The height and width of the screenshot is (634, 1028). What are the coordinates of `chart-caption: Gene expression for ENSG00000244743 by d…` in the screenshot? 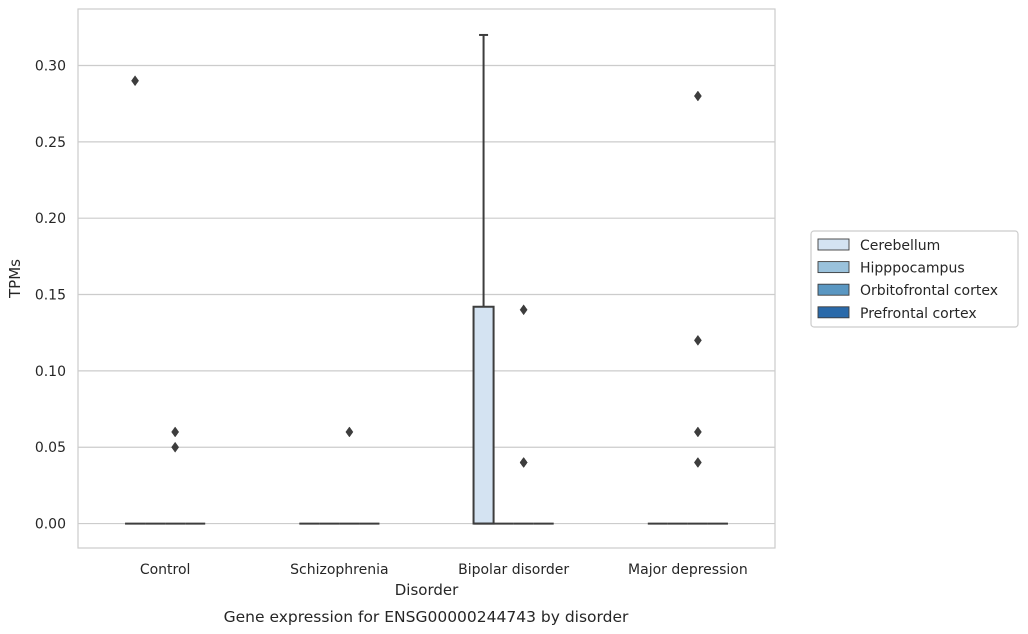 It's located at (426, 617).